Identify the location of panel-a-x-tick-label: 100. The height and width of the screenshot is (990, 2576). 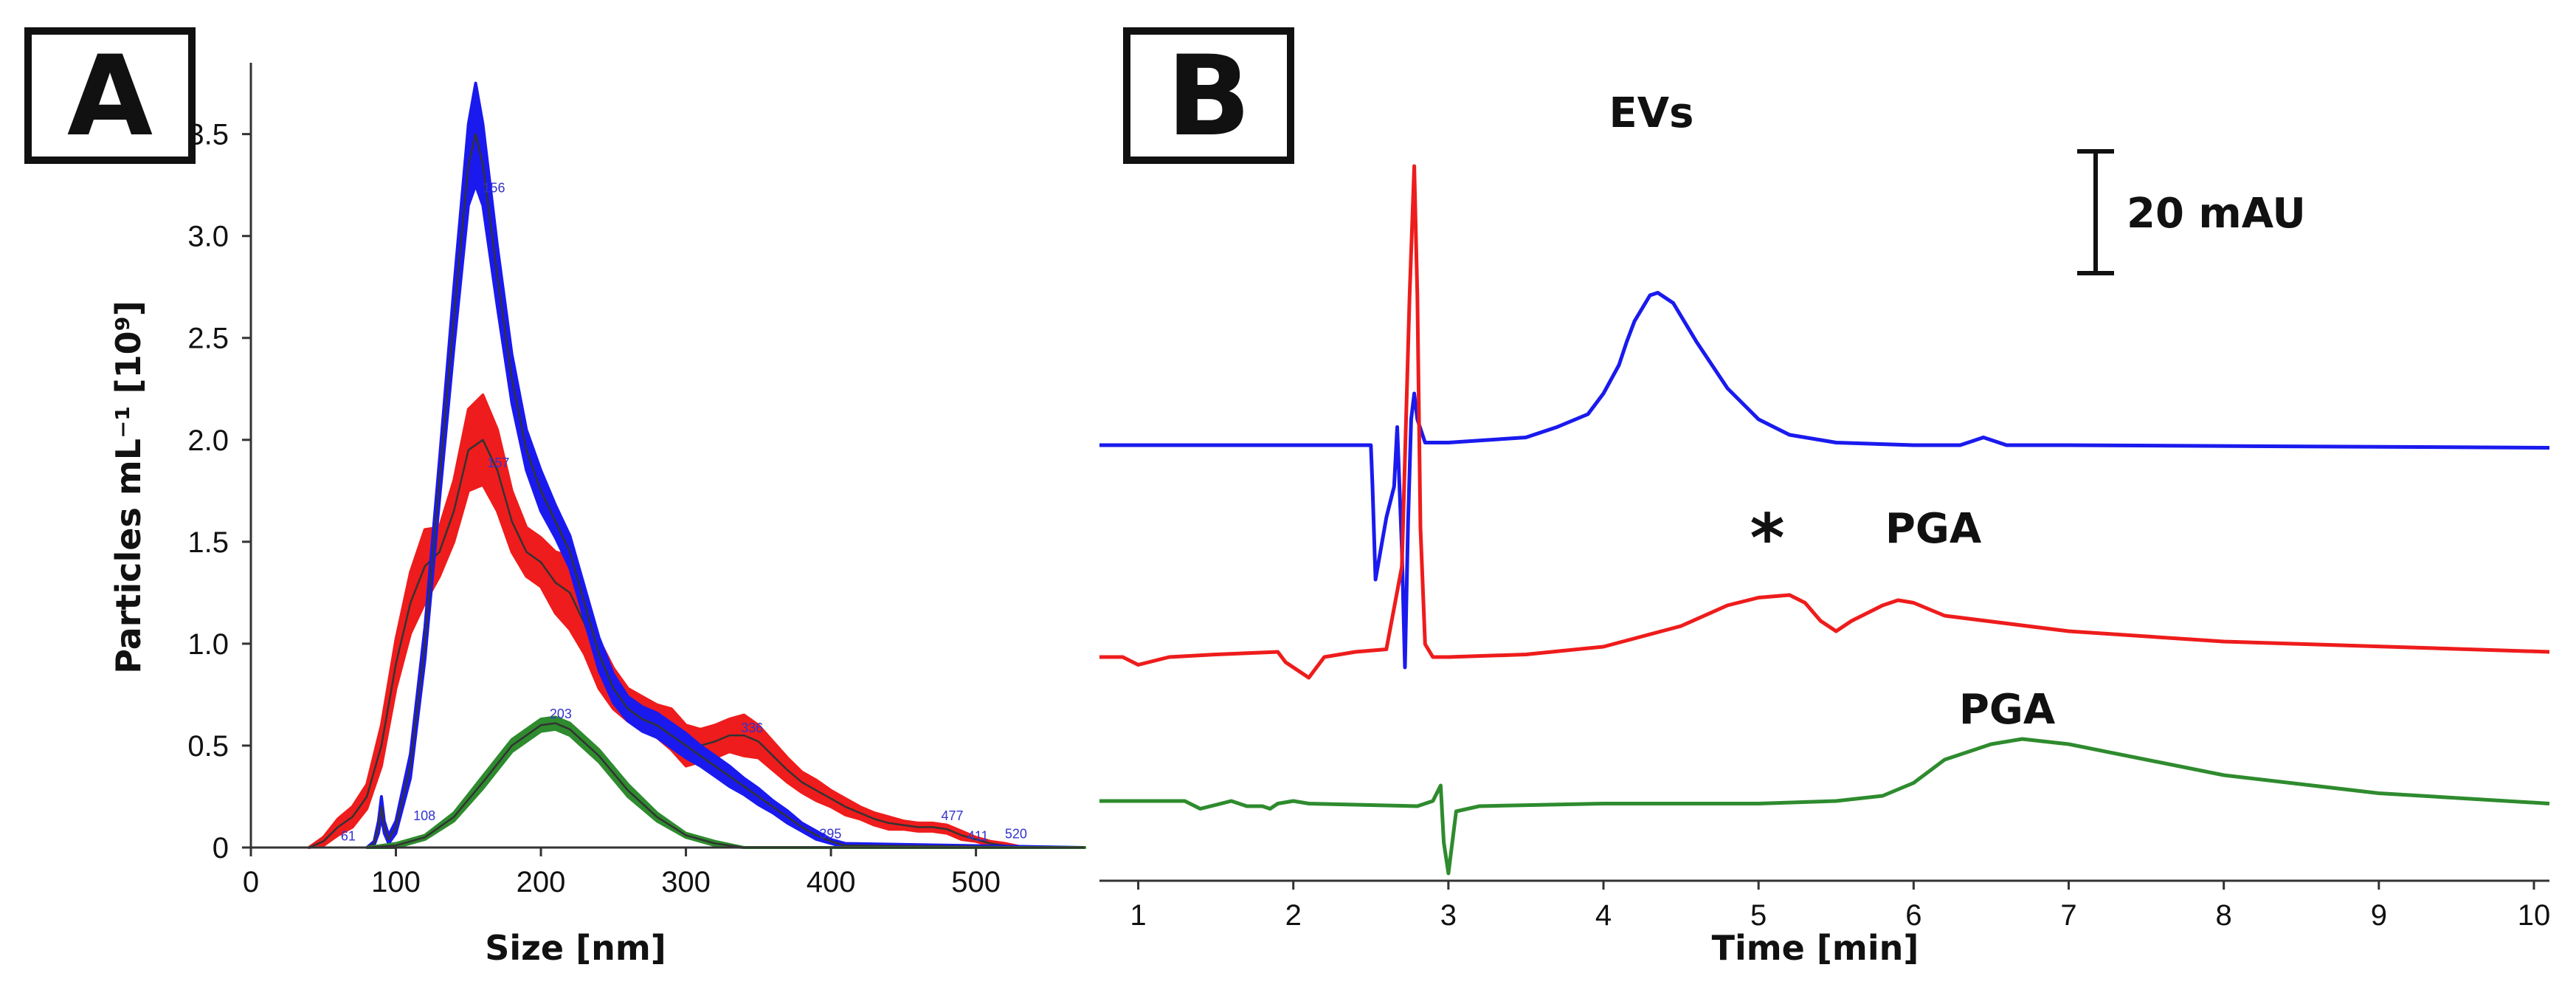
(396, 882).